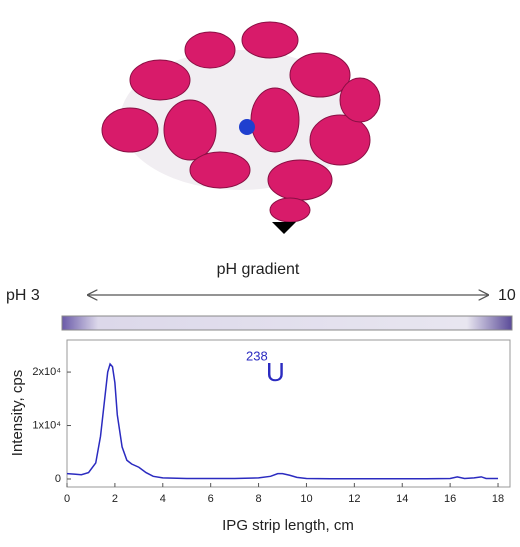  What do you see at coordinates (258, 269) in the screenshot?
I see `ph-label: pH gradient` at bounding box center [258, 269].